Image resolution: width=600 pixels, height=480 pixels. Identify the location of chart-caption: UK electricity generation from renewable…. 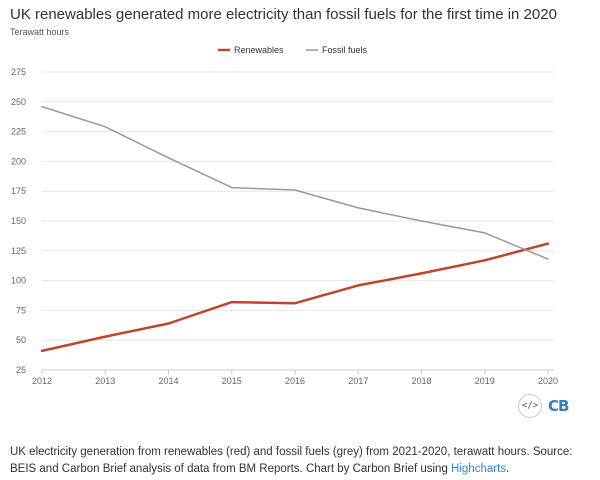
(300, 461).